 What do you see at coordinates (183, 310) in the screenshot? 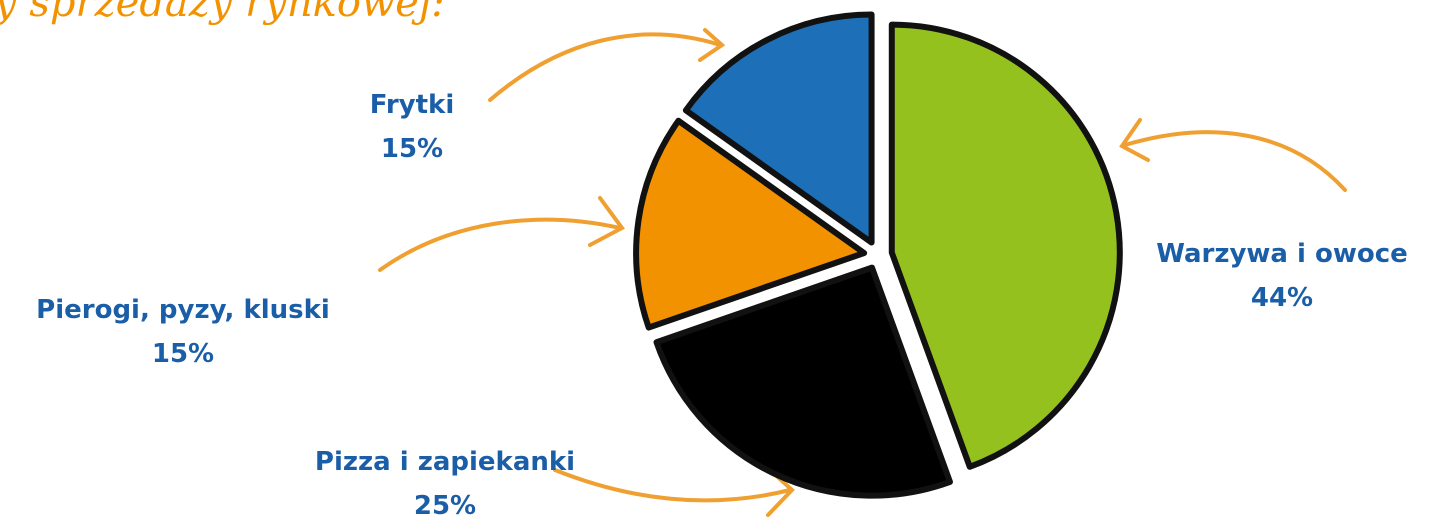
I see `slice-label: Pierogi, pyzy, kluski` at bounding box center [183, 310].